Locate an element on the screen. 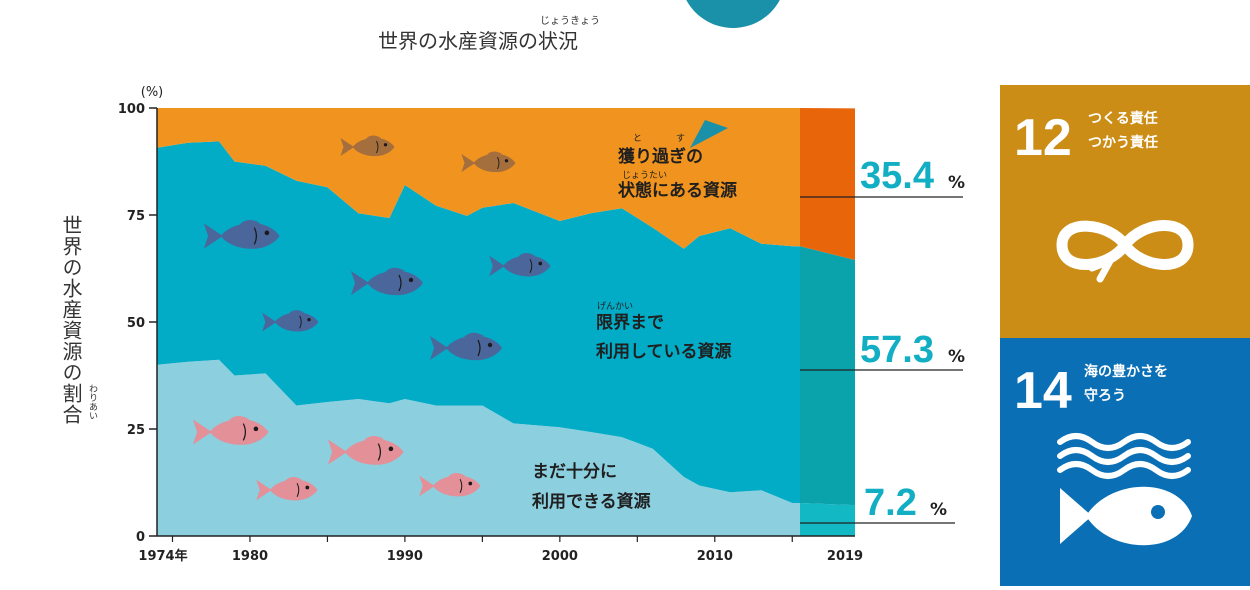  callout-line2: 乱獲が増え is located at coordinates (732, 74).